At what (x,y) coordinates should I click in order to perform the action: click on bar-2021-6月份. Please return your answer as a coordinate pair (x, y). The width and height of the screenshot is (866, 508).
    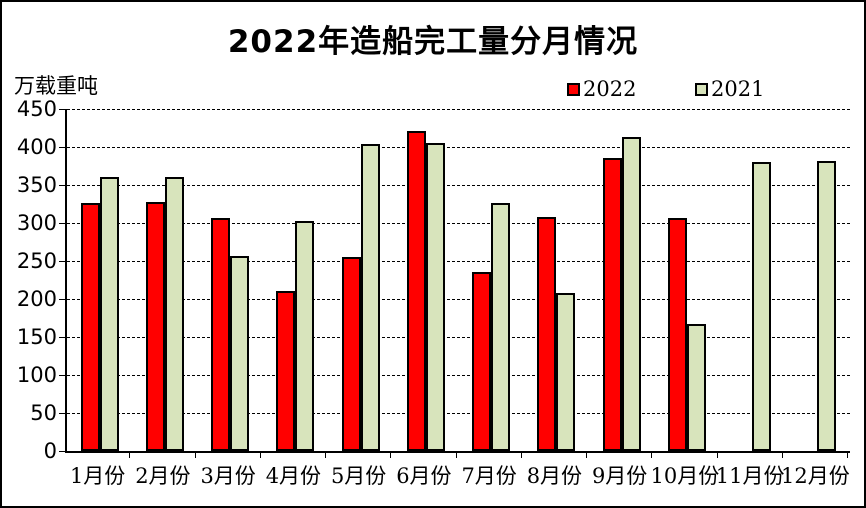
    Looking at the image, I should click on (435, 297).